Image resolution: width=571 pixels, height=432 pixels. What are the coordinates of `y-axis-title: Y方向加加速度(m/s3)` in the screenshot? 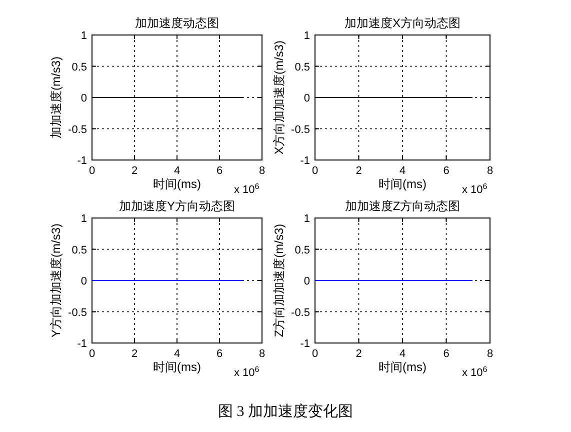 It's located at (56, 280).